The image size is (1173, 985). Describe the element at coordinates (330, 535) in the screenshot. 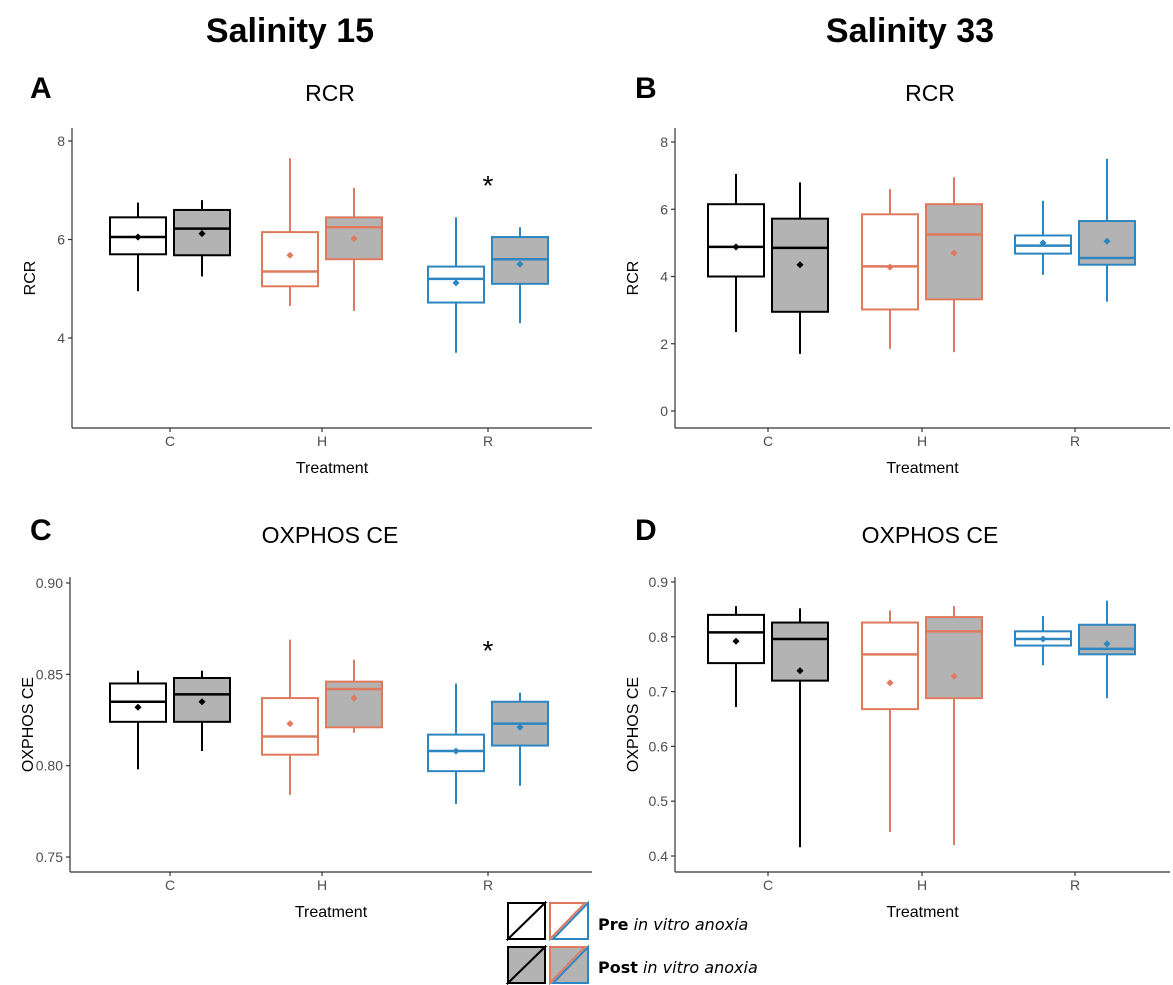

I see `panel-c-title: OXPHOS CE` at that location.